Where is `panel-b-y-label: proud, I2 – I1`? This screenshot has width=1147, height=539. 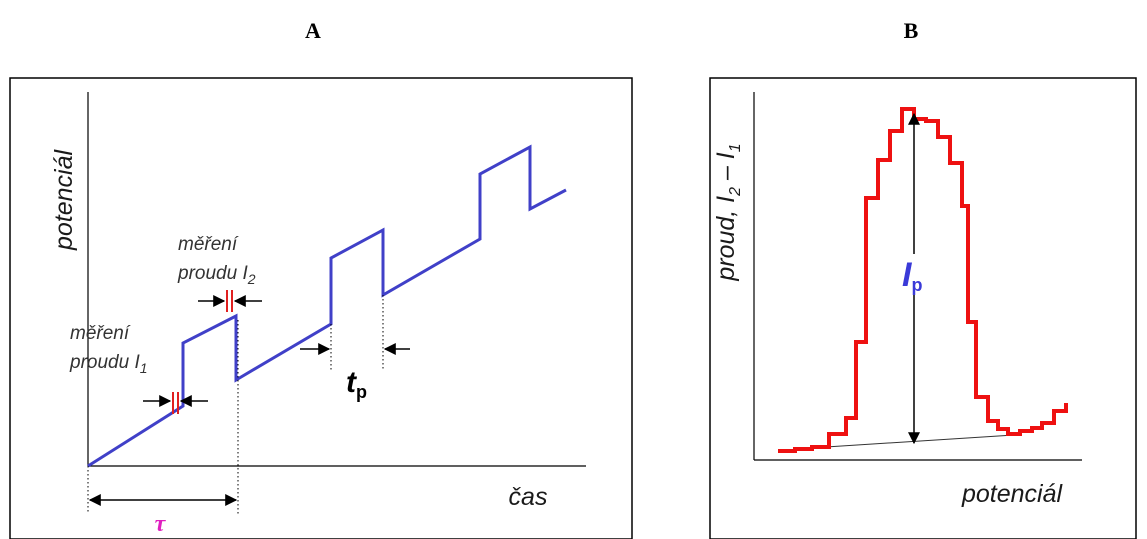 panel-b-y-label: proud, I2 – I1 is located at coordinates (728, 212).